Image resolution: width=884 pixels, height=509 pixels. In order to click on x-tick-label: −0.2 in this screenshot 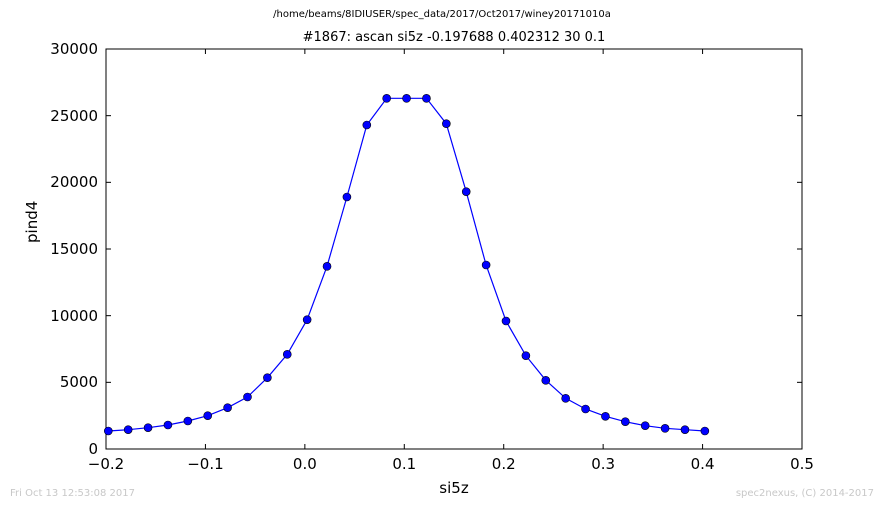, I will do `click(106, 464)`.